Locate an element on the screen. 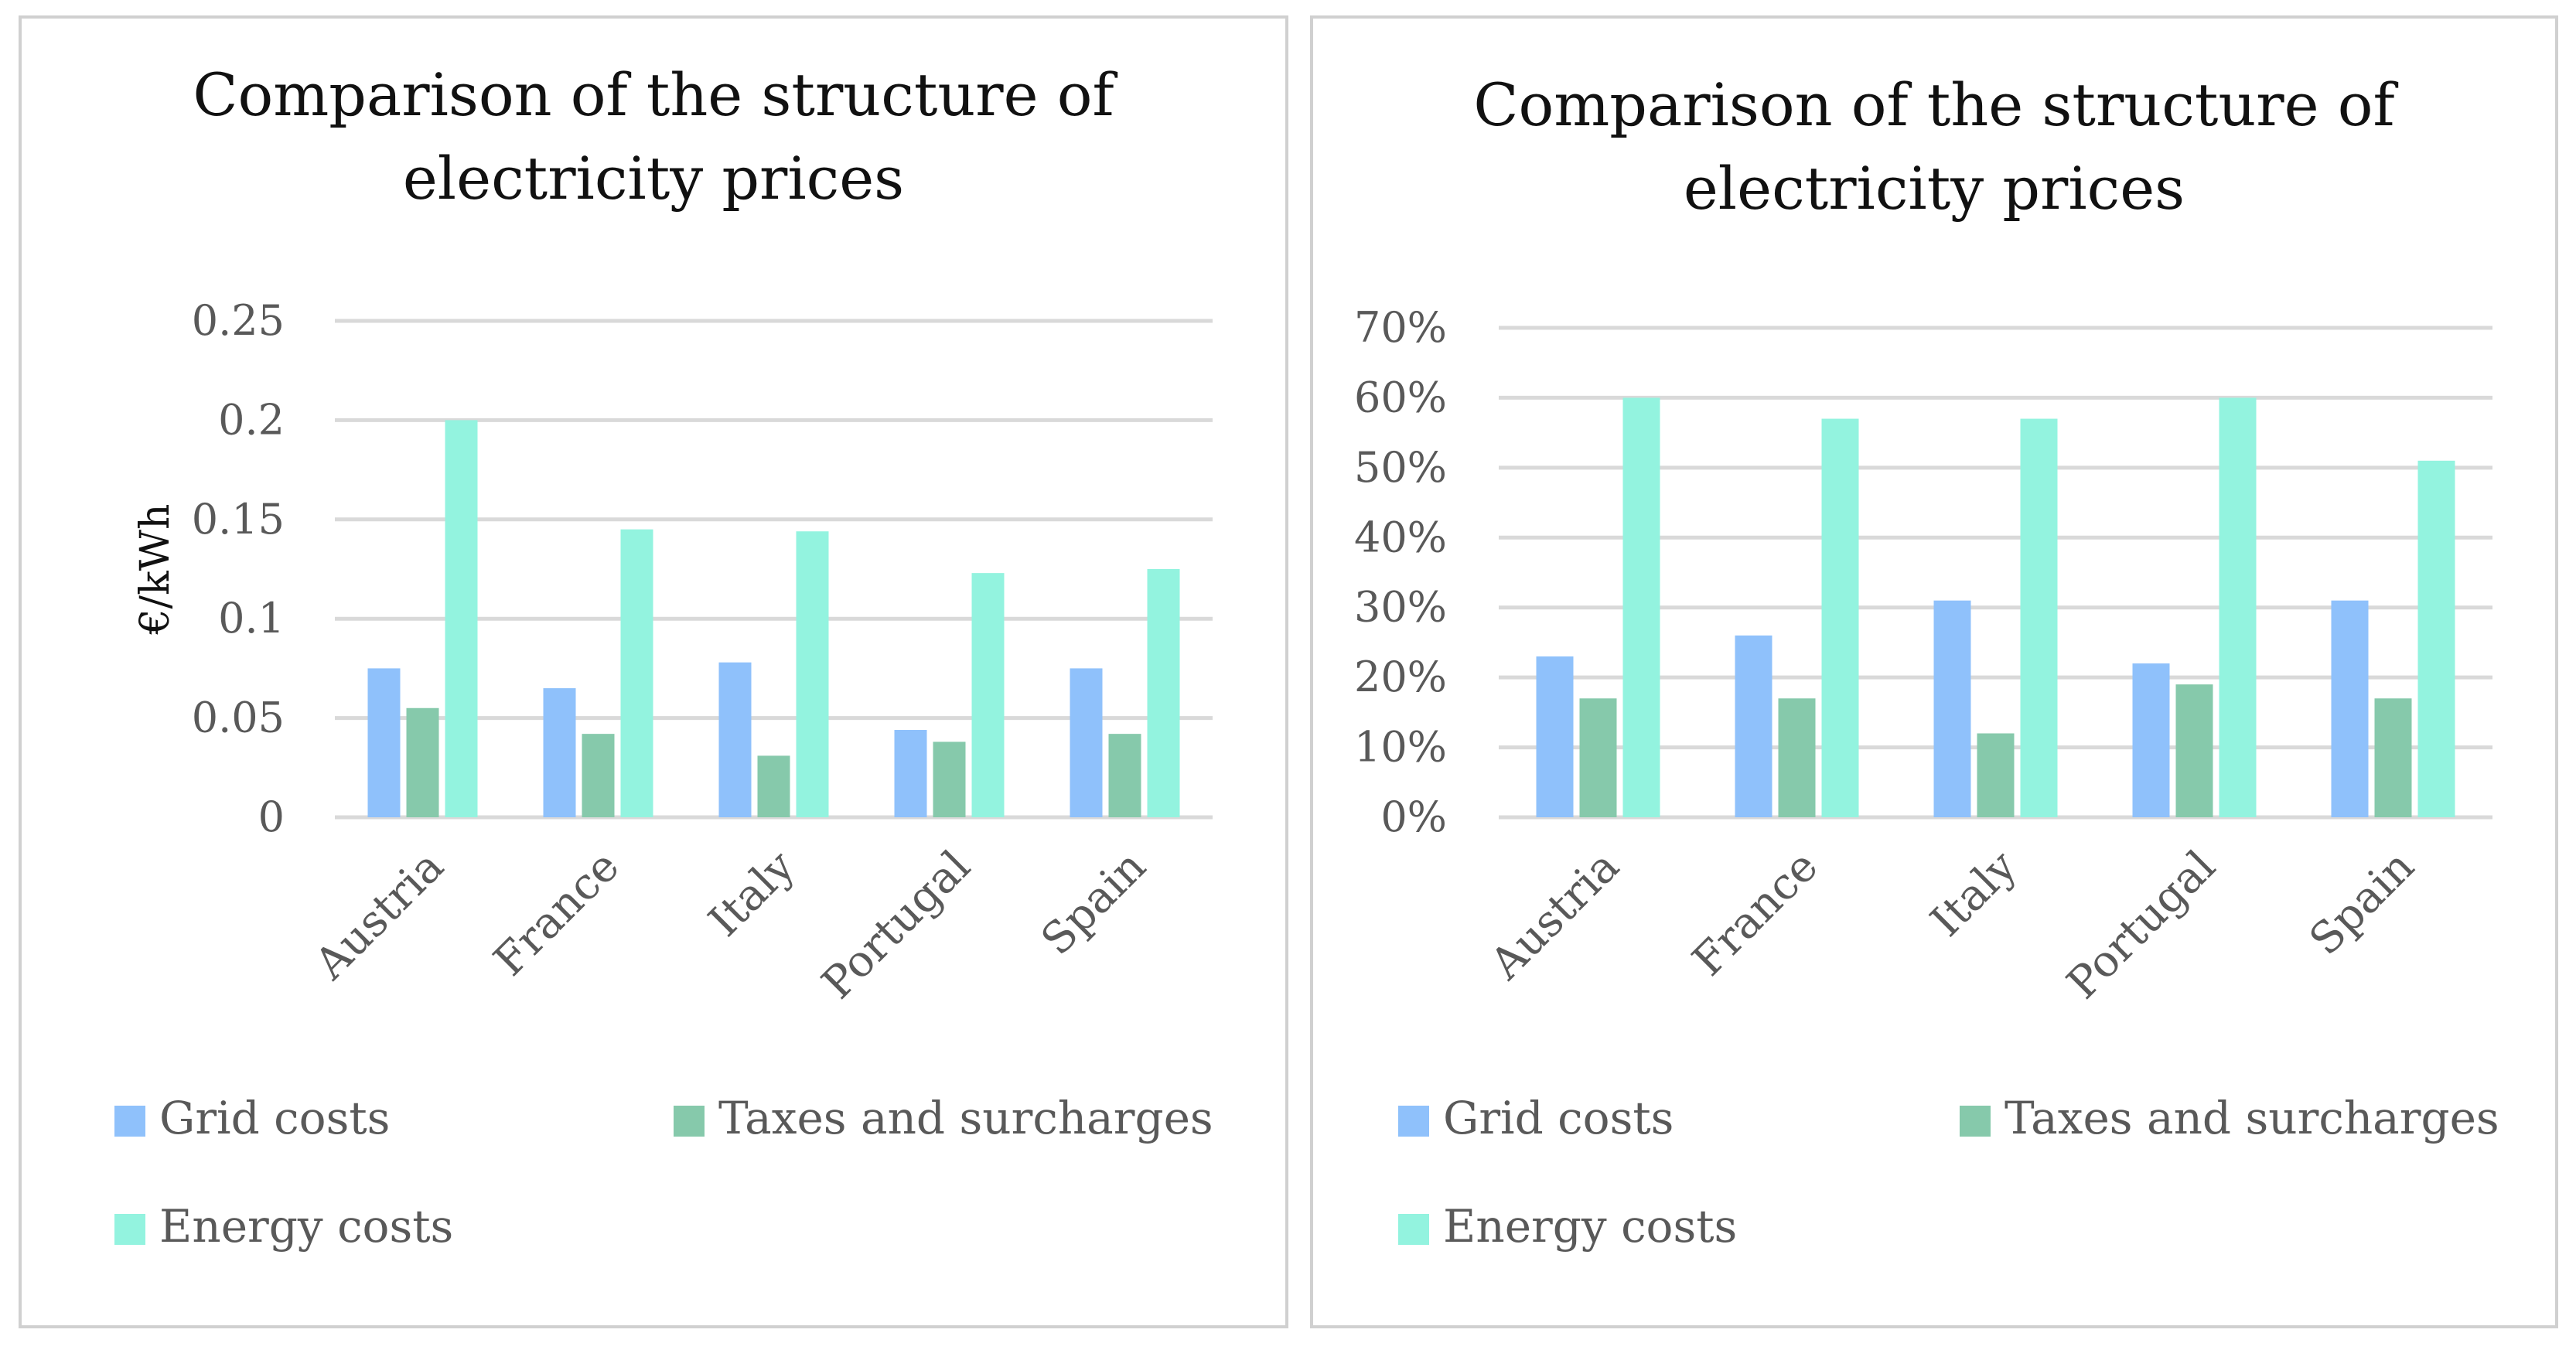 Image resolution: width=2576 pixels, height=1350 pixels. y-tick-label: 0.05 is located at coordinates (239, 718).